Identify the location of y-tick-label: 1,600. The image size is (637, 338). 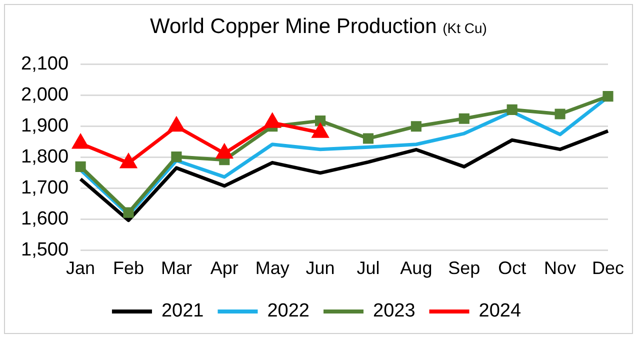
(45, 219).